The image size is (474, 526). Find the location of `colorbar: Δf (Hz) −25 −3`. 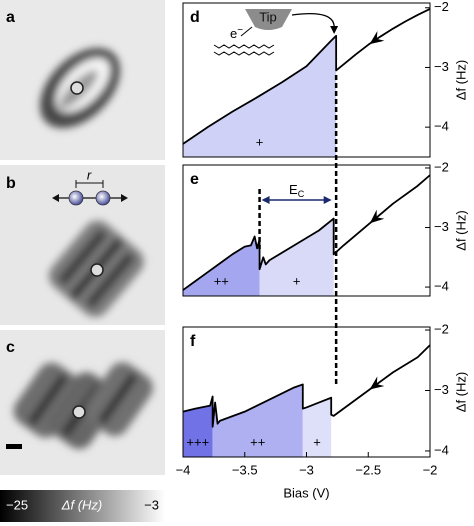

colorbar: Δf (Hz) −25 −3 is located at coordinates (82, 506).